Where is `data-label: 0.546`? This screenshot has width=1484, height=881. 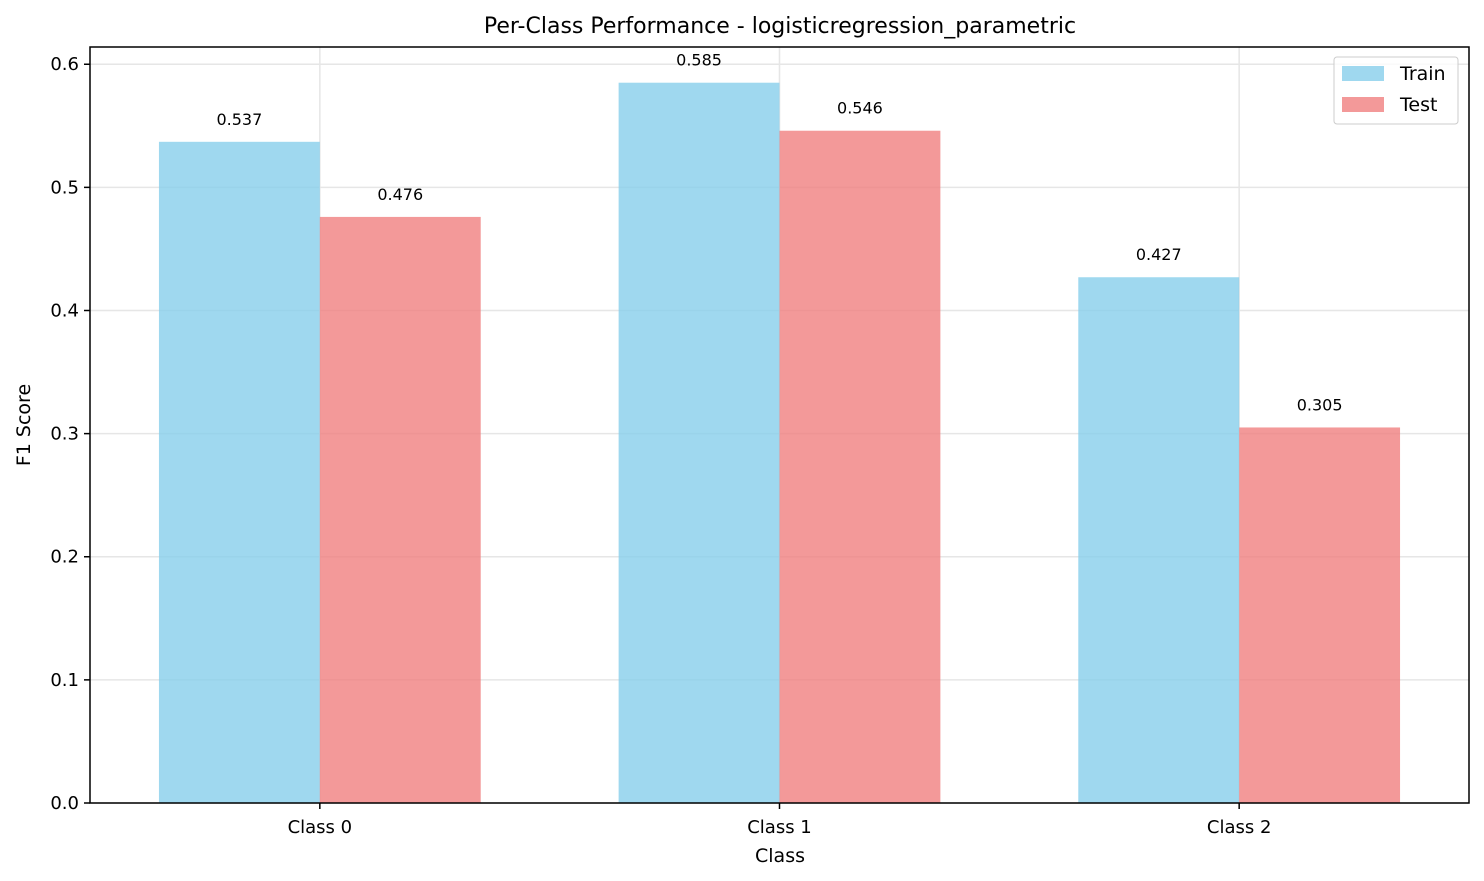
data-label: 0.546 is located at coordinates (860, 108).